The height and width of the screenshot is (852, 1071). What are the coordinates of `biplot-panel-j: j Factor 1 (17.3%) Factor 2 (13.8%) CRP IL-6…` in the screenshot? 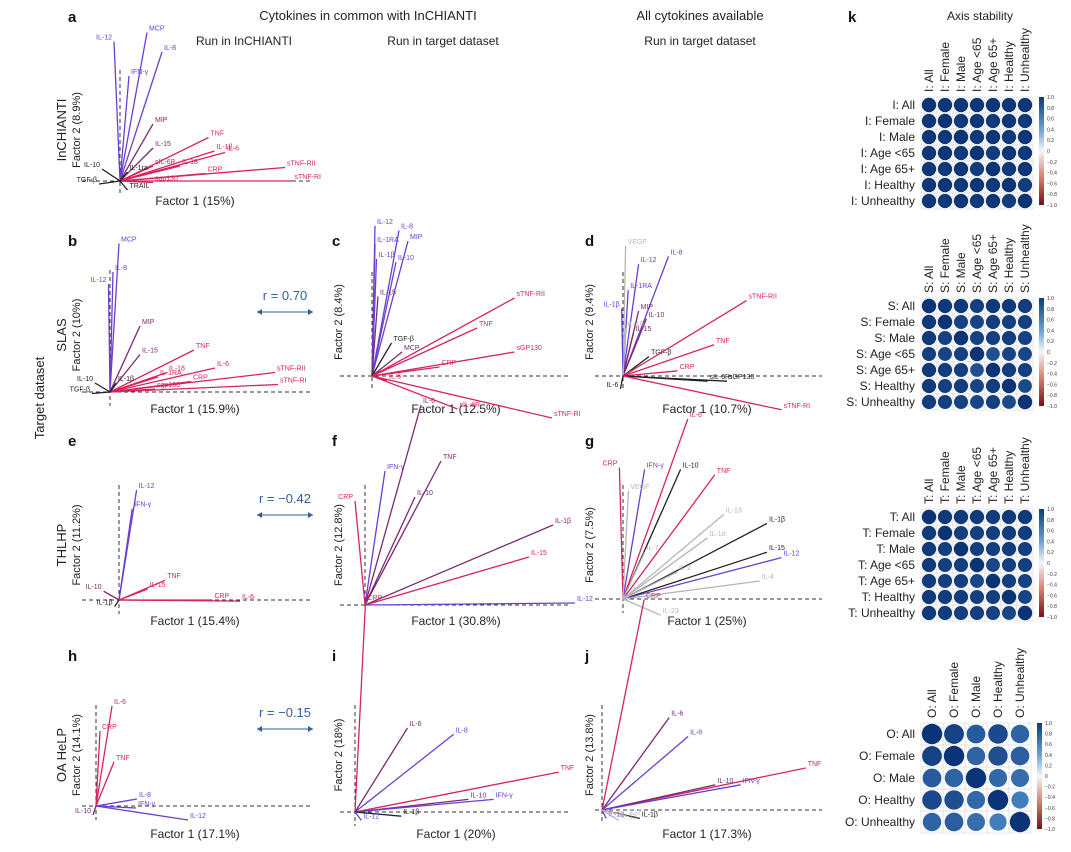 It's located at (703, 717).